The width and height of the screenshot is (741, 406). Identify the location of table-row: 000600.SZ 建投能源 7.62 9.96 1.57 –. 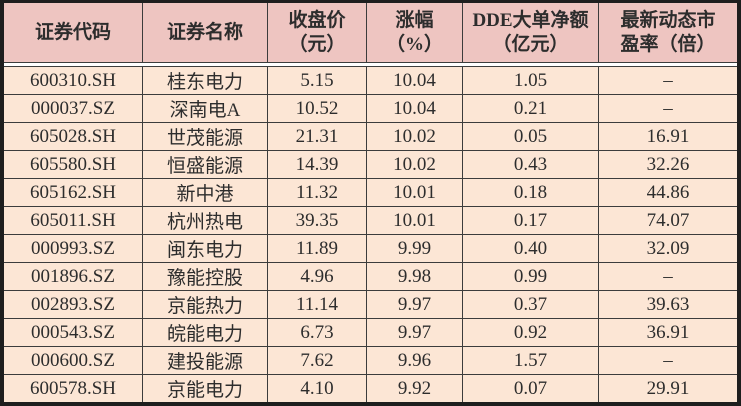
(370, 361).